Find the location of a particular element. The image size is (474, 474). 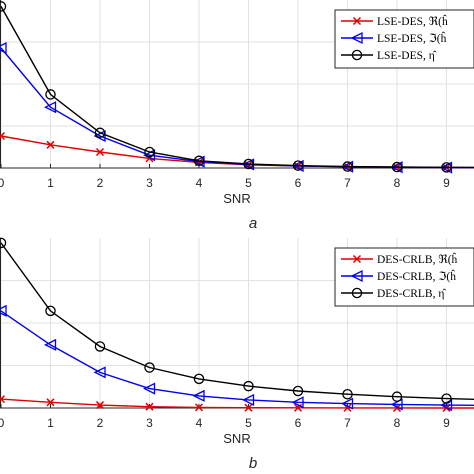

legend-item: DES-CRLB, ℑ(ĥ is located at coordinates (398, 276).